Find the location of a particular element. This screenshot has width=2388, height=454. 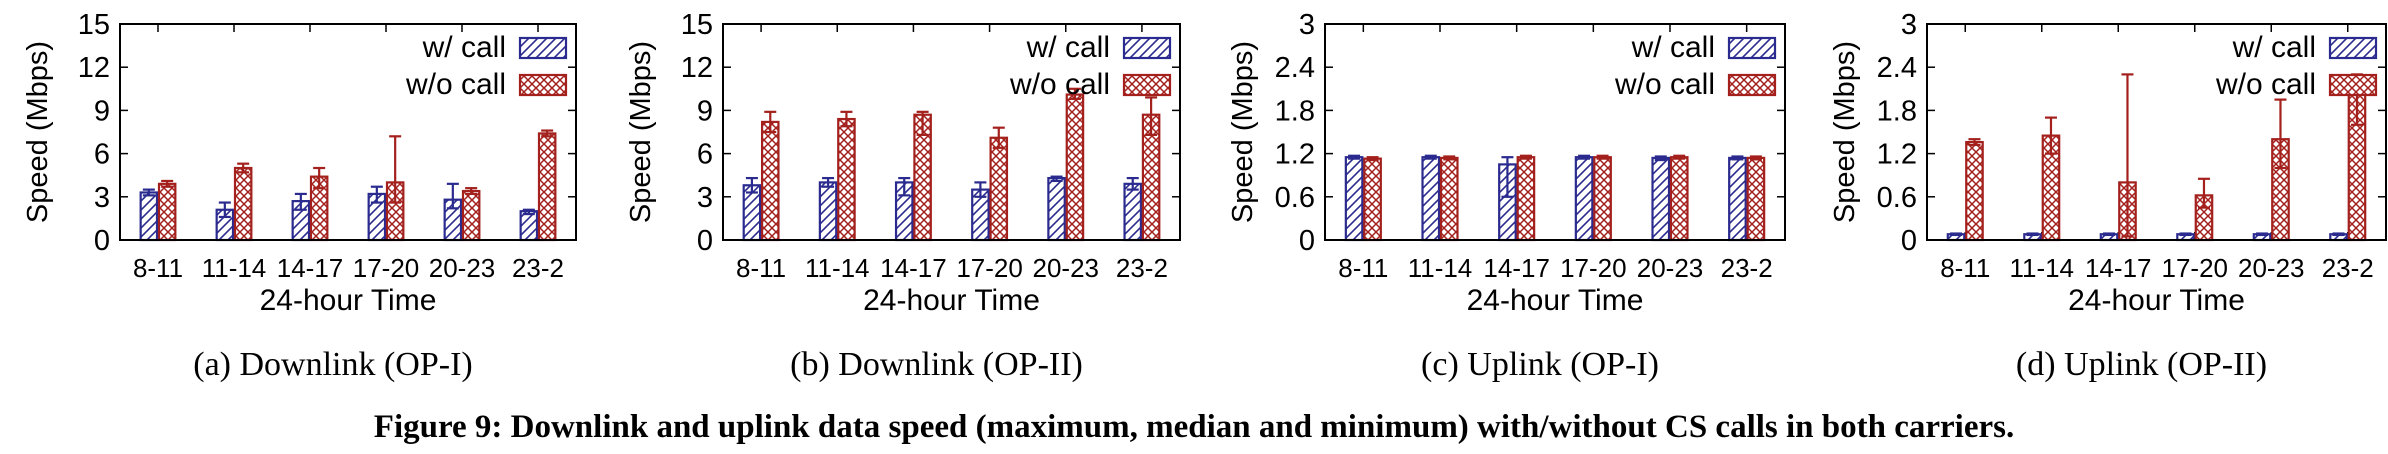

y-tick-label: 0.6 is located at coordinates (1295, 198).